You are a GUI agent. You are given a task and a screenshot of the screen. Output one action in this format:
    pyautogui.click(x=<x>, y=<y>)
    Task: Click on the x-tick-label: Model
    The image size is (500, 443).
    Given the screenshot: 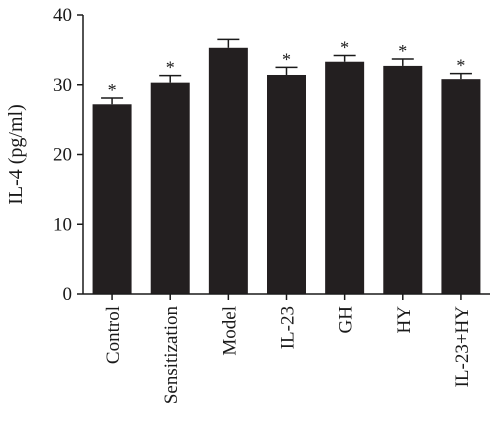 What is the action you would take?
    pyautogui.click(x=229, y=331)
    